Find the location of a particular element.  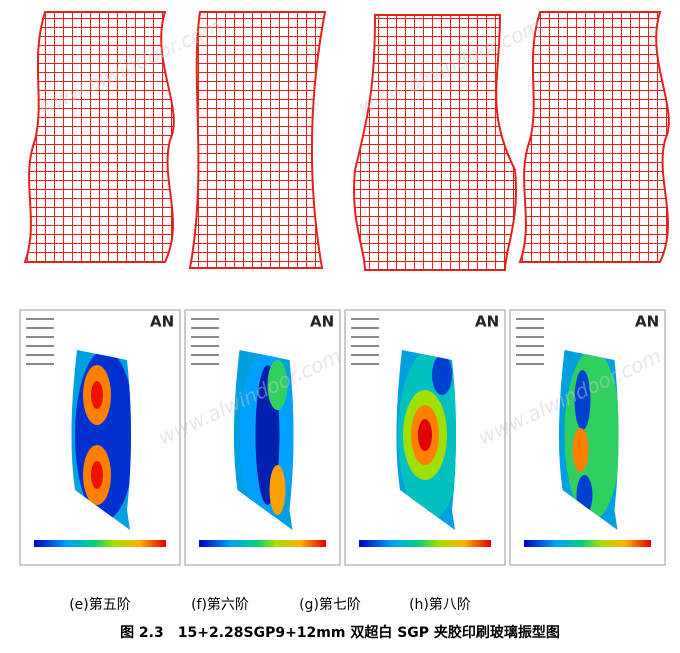

subfigure-label: (f)第六阶 is located at coordinates (220, 604).